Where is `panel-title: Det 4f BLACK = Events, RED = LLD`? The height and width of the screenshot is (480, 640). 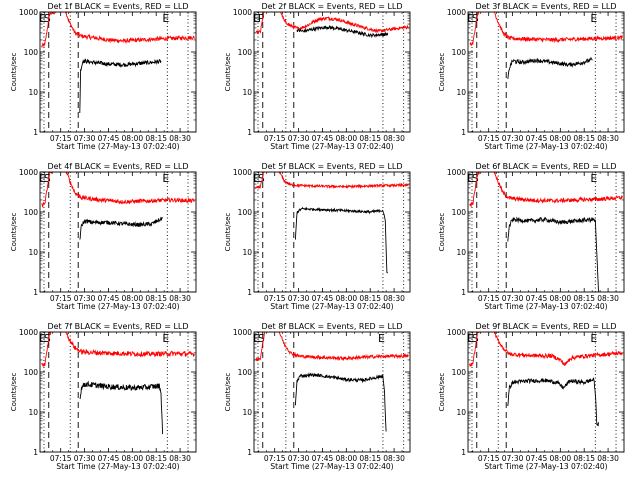 panel-title: Det 4f BLACK = Events, RED = LLD is located at coordinates (117, 166).